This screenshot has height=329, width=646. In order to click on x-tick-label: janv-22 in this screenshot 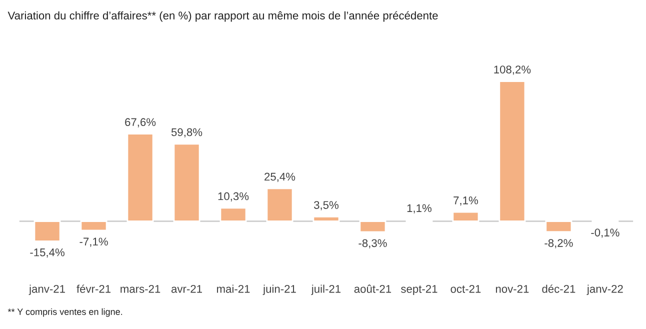, I will do `click(604, 290)`.